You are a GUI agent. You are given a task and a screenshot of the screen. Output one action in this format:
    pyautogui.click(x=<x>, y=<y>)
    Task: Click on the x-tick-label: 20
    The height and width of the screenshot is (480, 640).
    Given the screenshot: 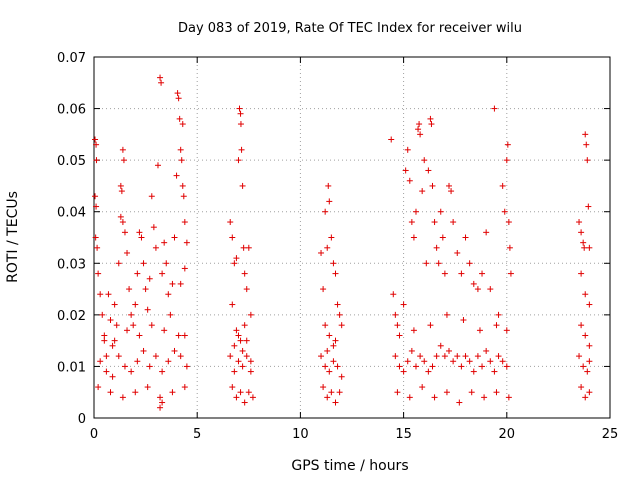 What is the action you would take?
    pyautogui.click(x=507, y=434)
    